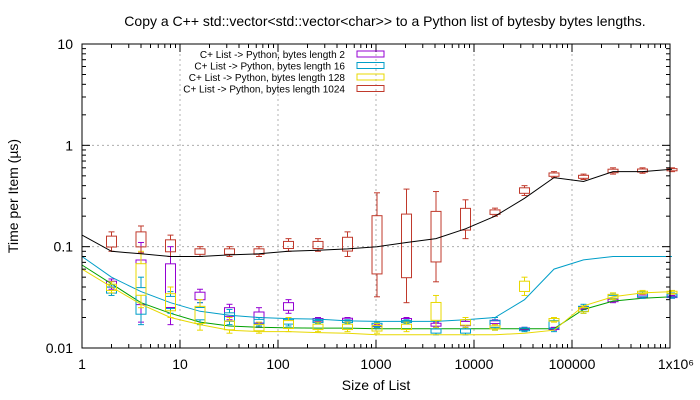  What do you see at coordinates (269, 67) in the screenshot?
I see `legend-label: C+ List -> Python, bytes length 16` at bounding box center [269, 67].